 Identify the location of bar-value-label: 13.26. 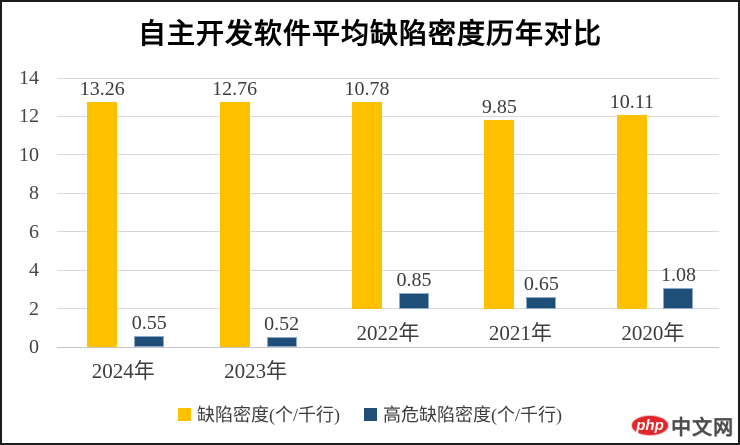
(102, 89).